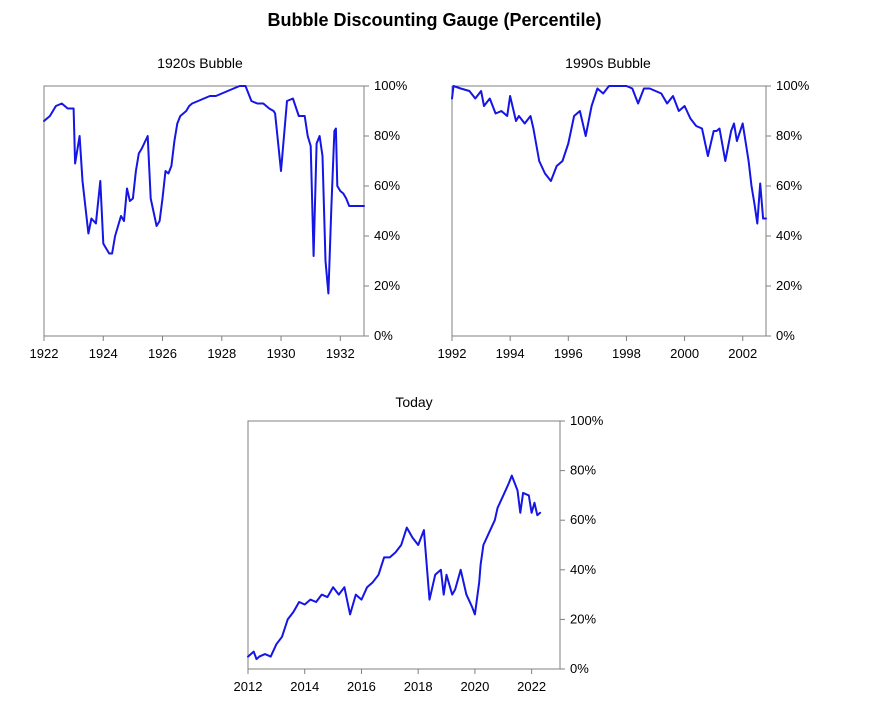  What do you see at coordinates (200, 63) in the screenshot?
I see `chart-title: 1920s Bubble` at bounding box center [200, 63].